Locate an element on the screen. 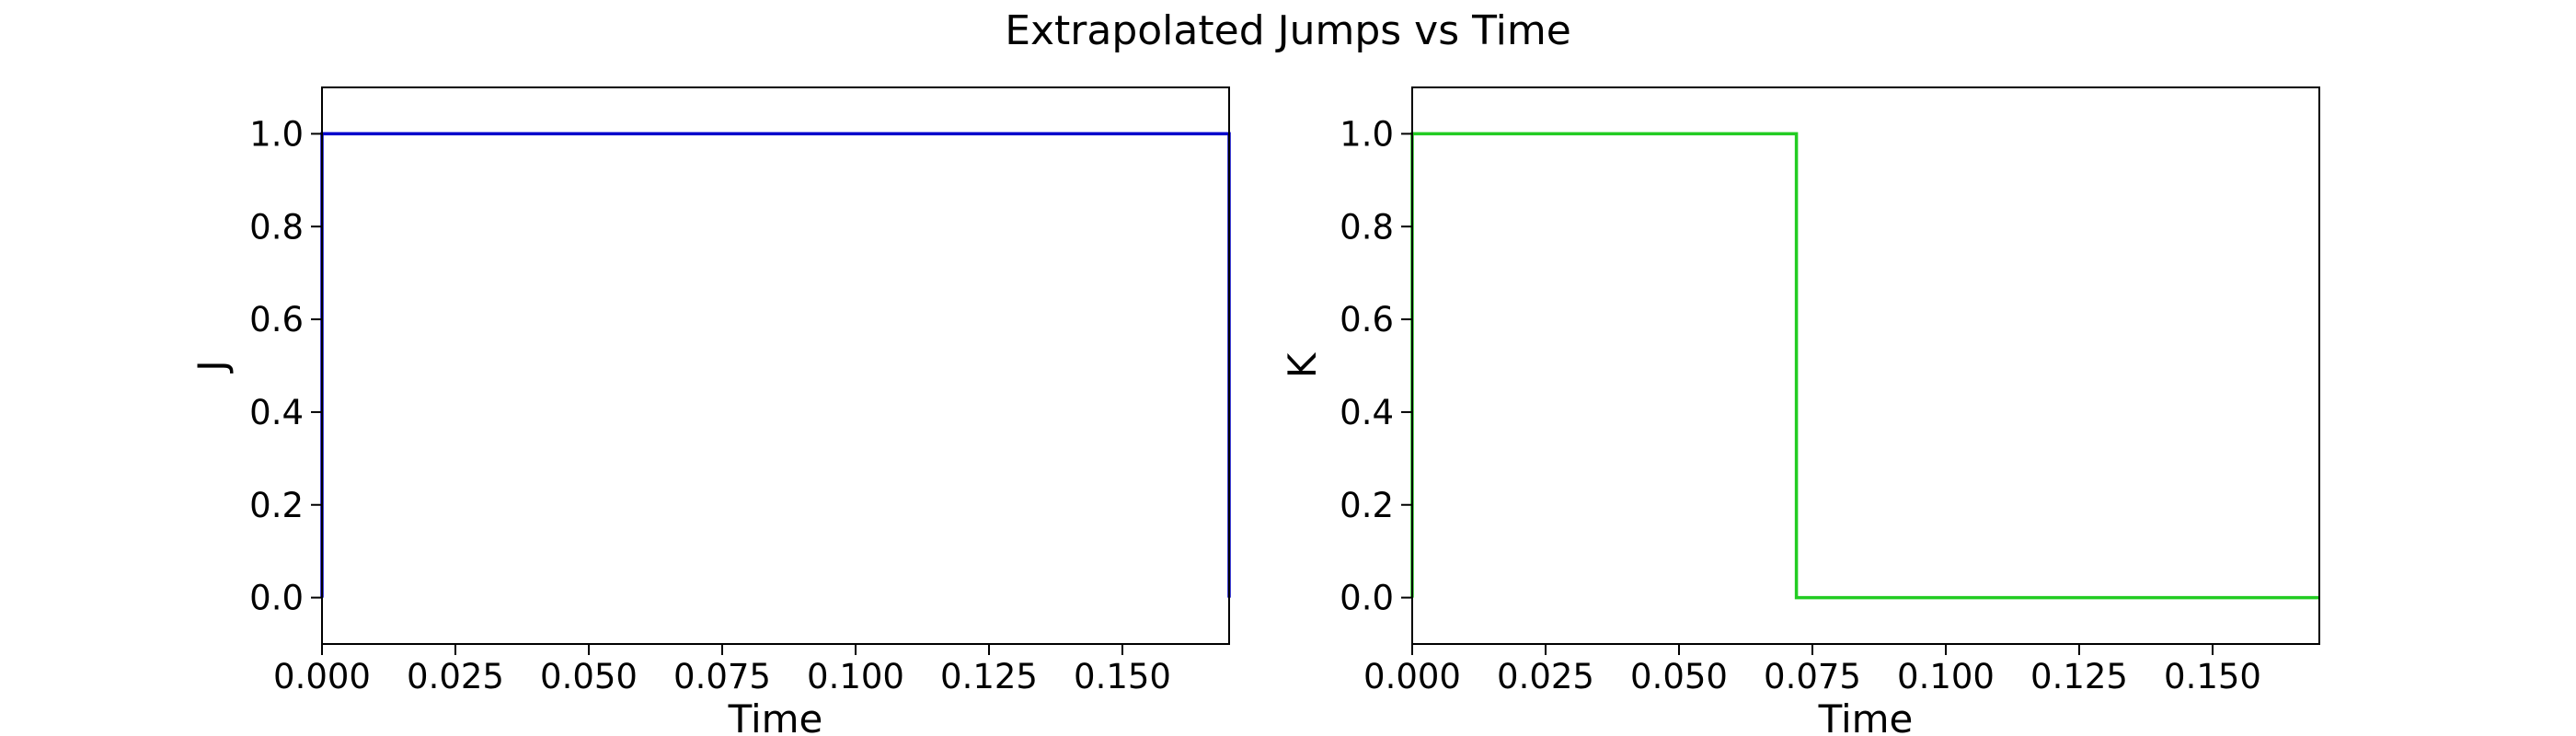 This screenshot has width=2576, height=736. x-tick-label-k: 0.075 is located at coordinates (1812, 676).